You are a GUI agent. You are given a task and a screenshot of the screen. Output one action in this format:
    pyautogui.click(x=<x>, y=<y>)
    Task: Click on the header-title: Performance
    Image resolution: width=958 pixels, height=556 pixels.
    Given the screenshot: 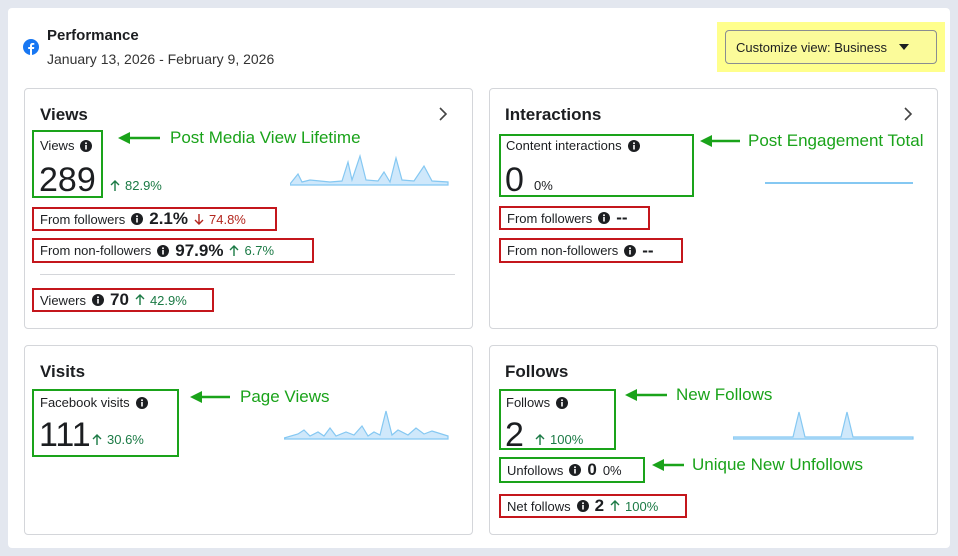 What is the action you would take?
    pyautogui.click(x=93, y=35)
    